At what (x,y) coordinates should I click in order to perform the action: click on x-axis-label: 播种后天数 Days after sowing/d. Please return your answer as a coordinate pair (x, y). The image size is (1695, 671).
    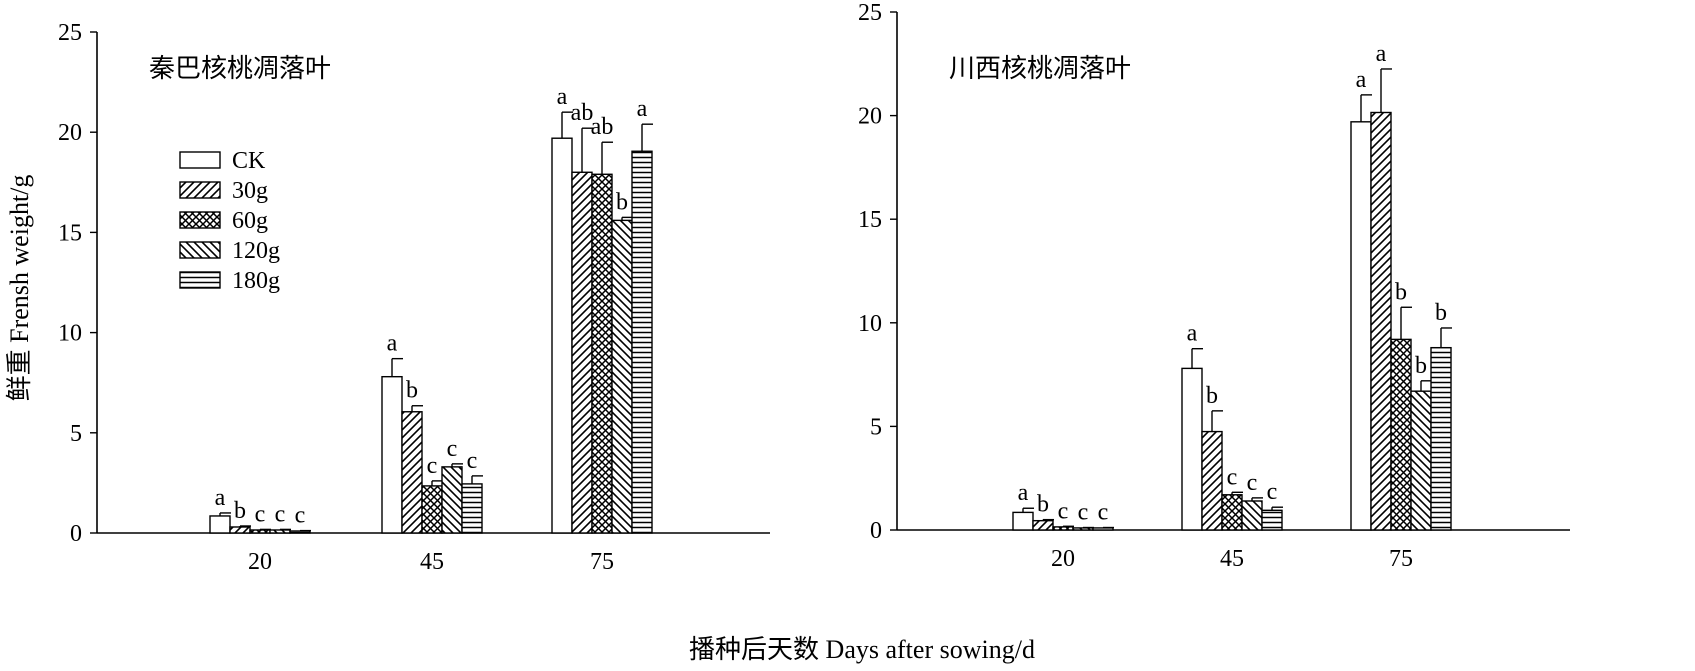
    Looking at the image, I should click on (862, 649).